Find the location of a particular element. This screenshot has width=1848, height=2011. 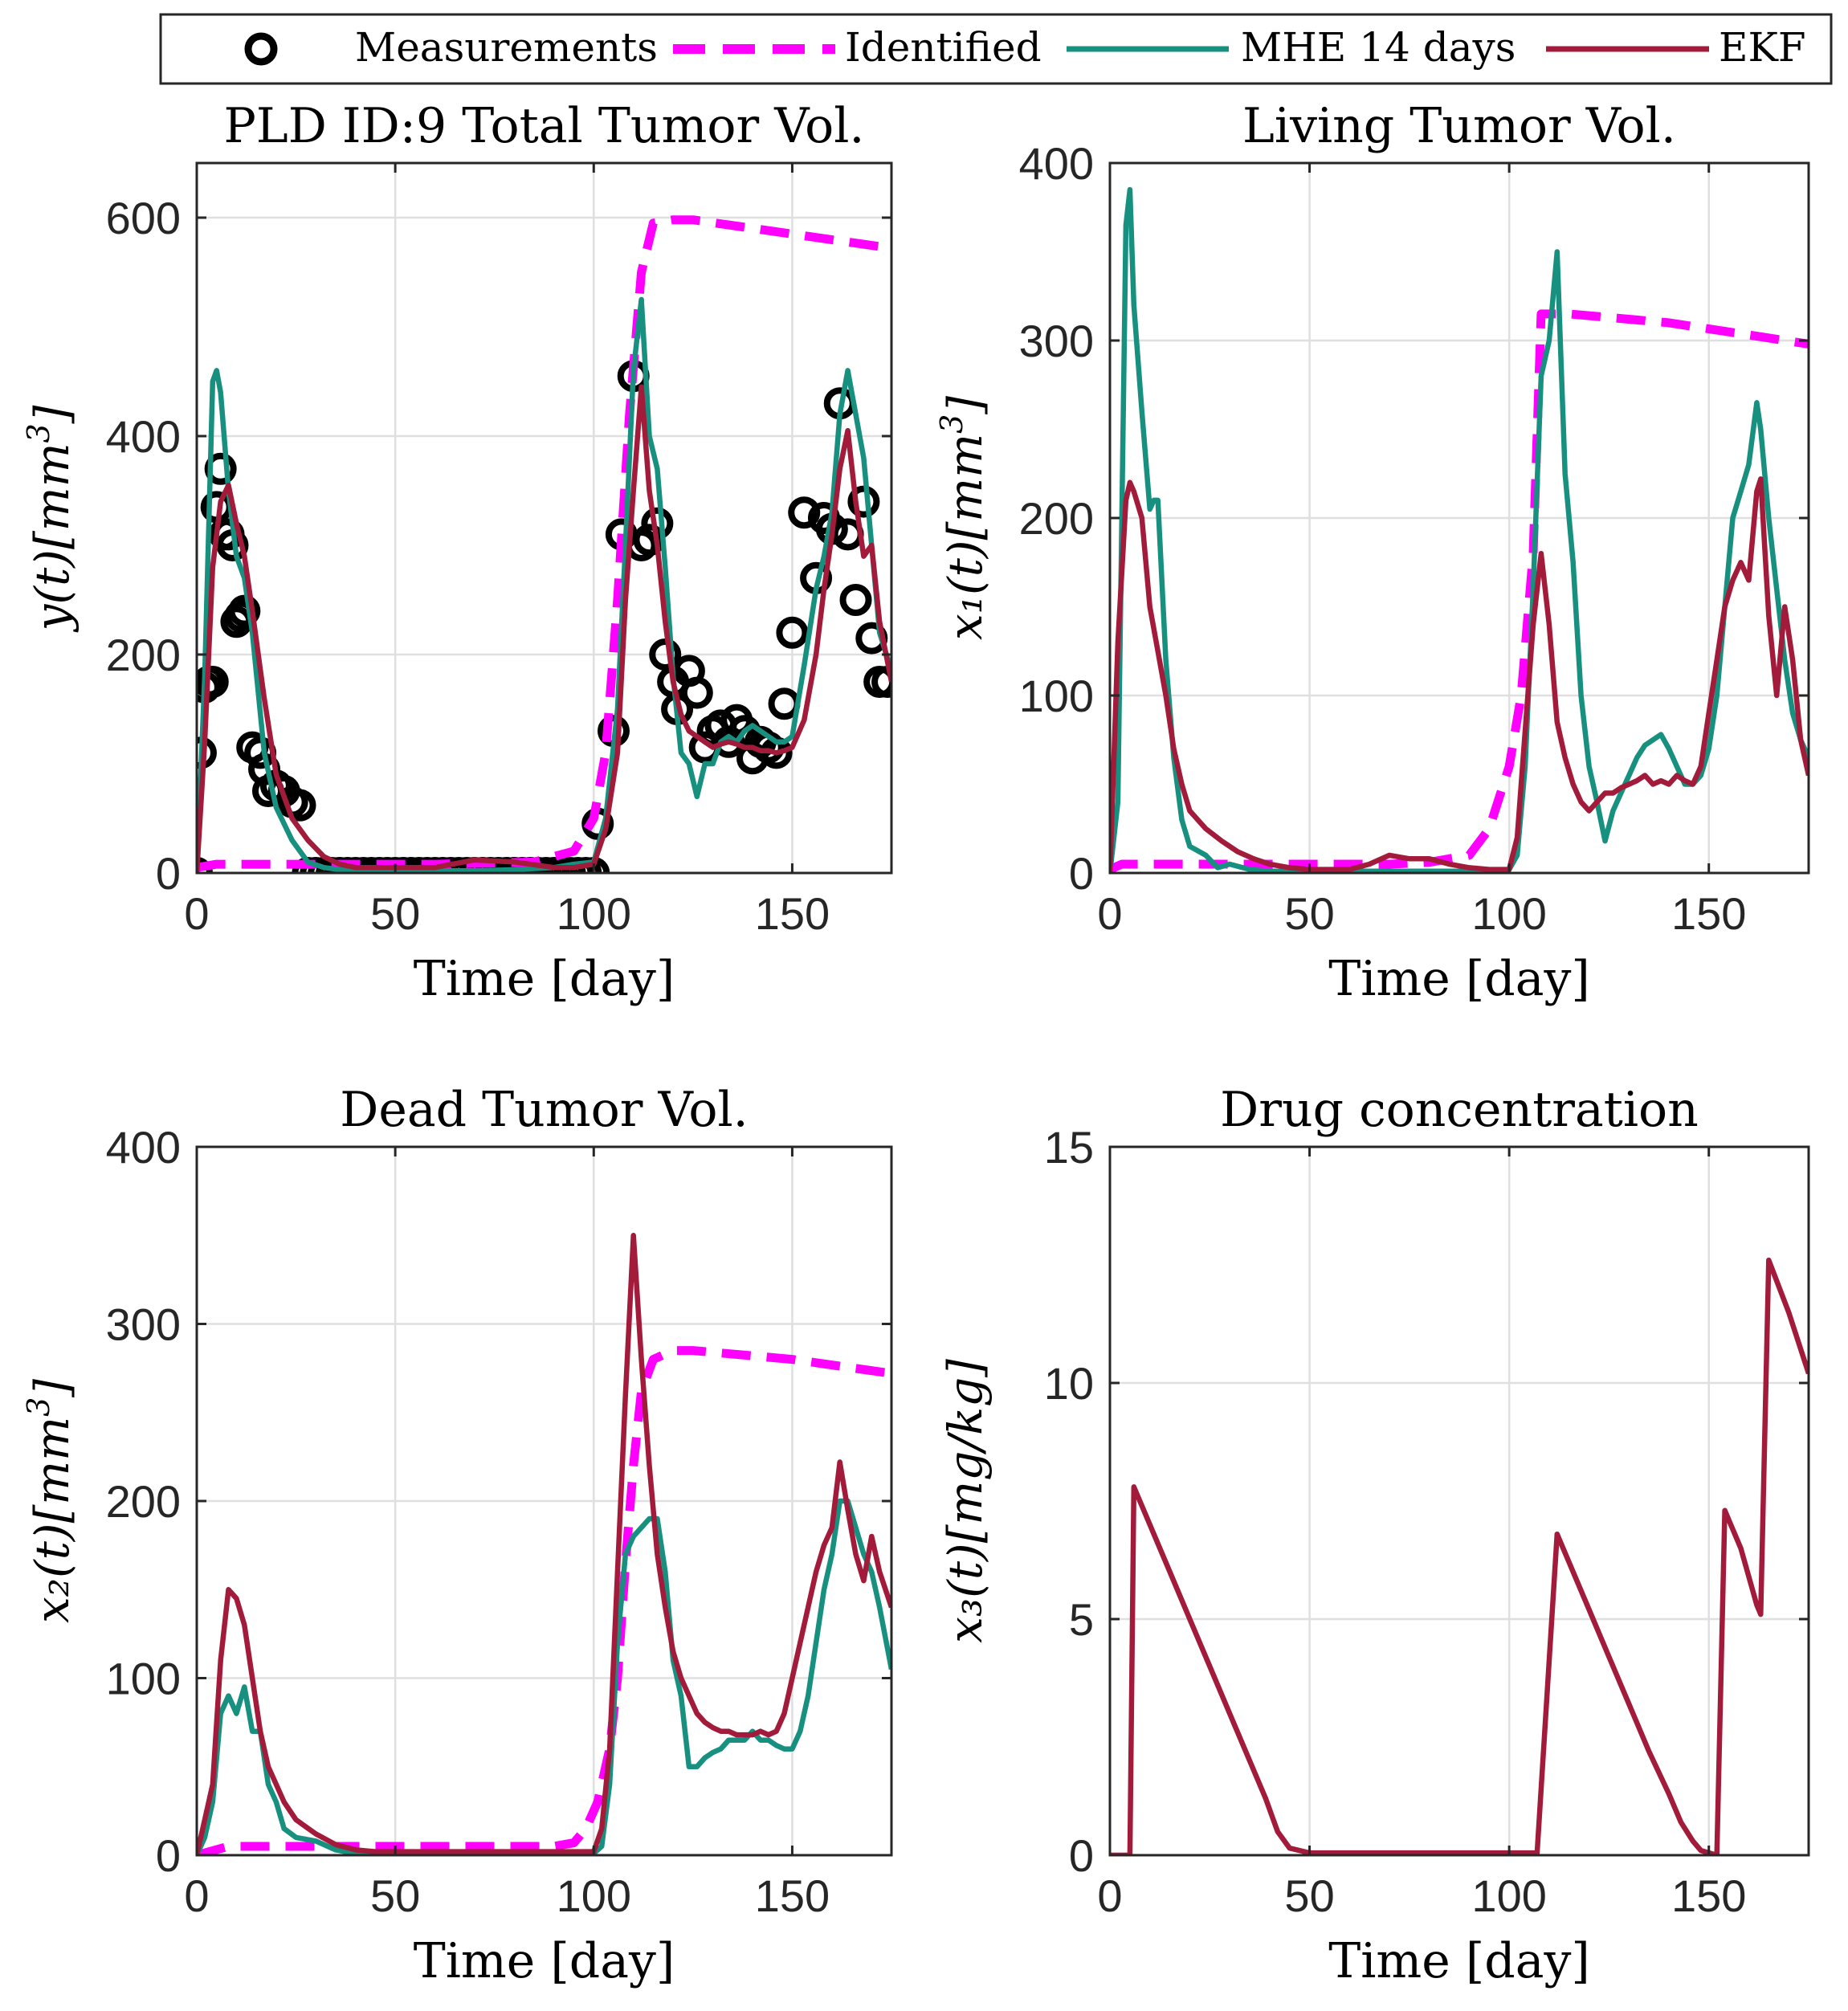

y-tick-label: 5 is located at coordinates (1081, 1619).